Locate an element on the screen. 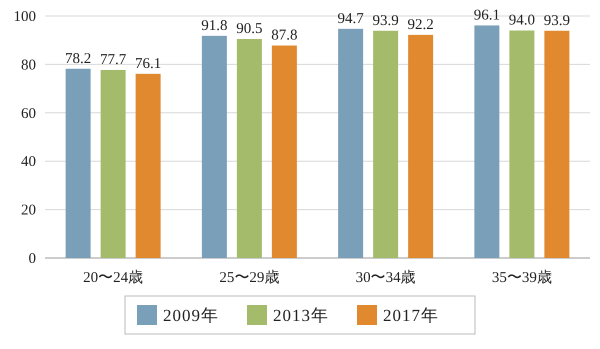  legend-label: 2017年 is located at coordinates (411, 315).